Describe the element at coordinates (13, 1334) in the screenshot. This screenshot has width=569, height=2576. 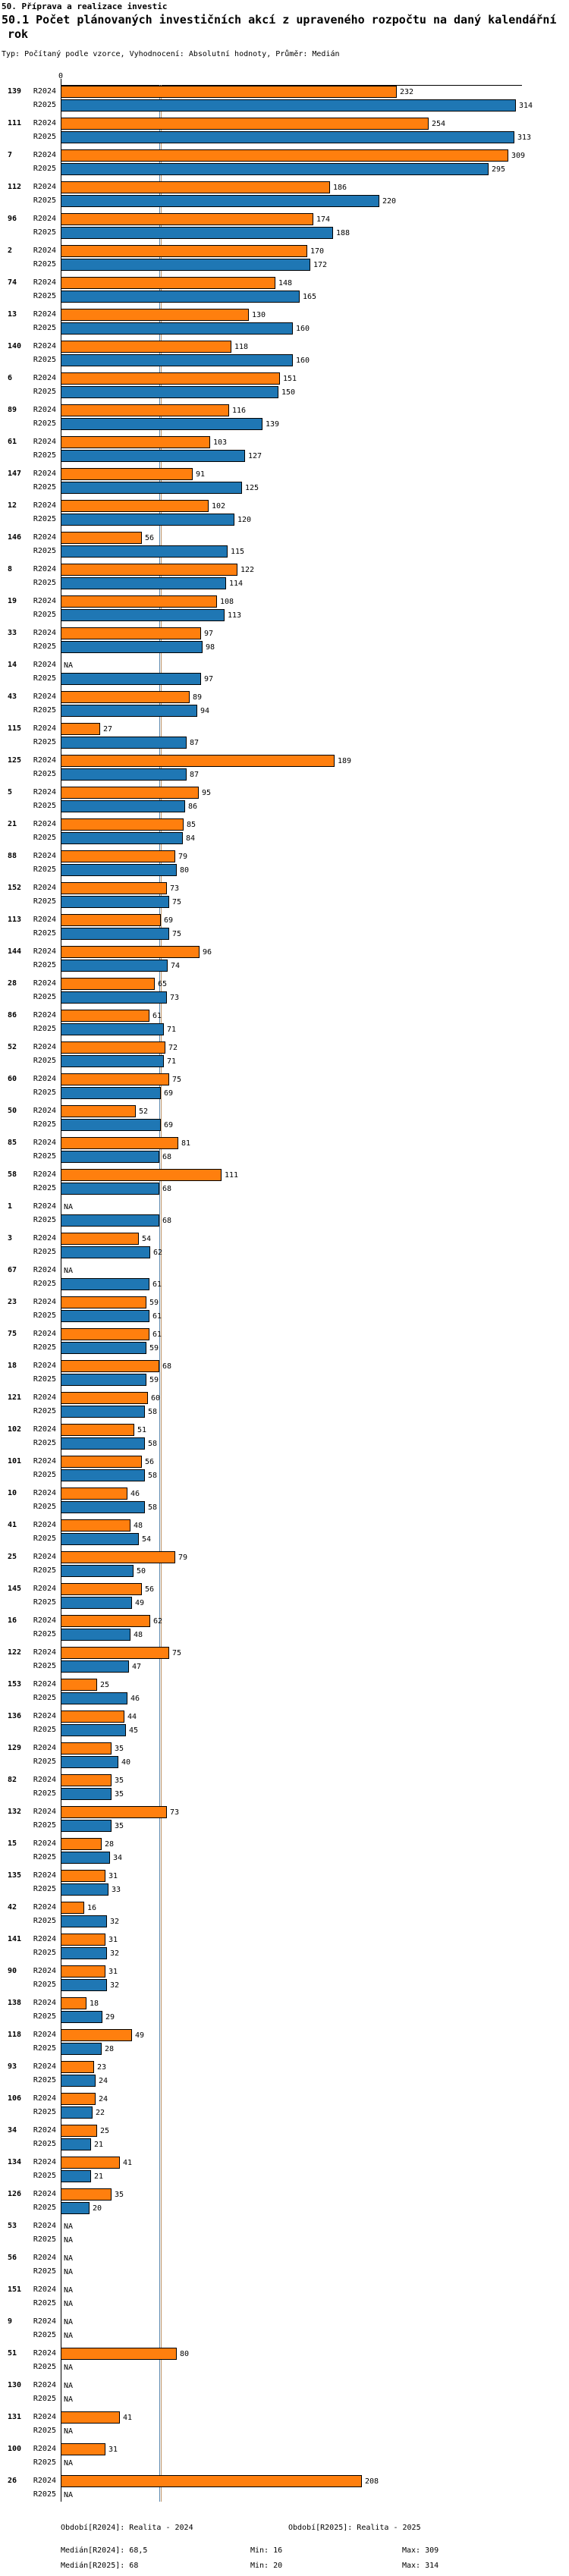
I see `group-label: 75` at that location.